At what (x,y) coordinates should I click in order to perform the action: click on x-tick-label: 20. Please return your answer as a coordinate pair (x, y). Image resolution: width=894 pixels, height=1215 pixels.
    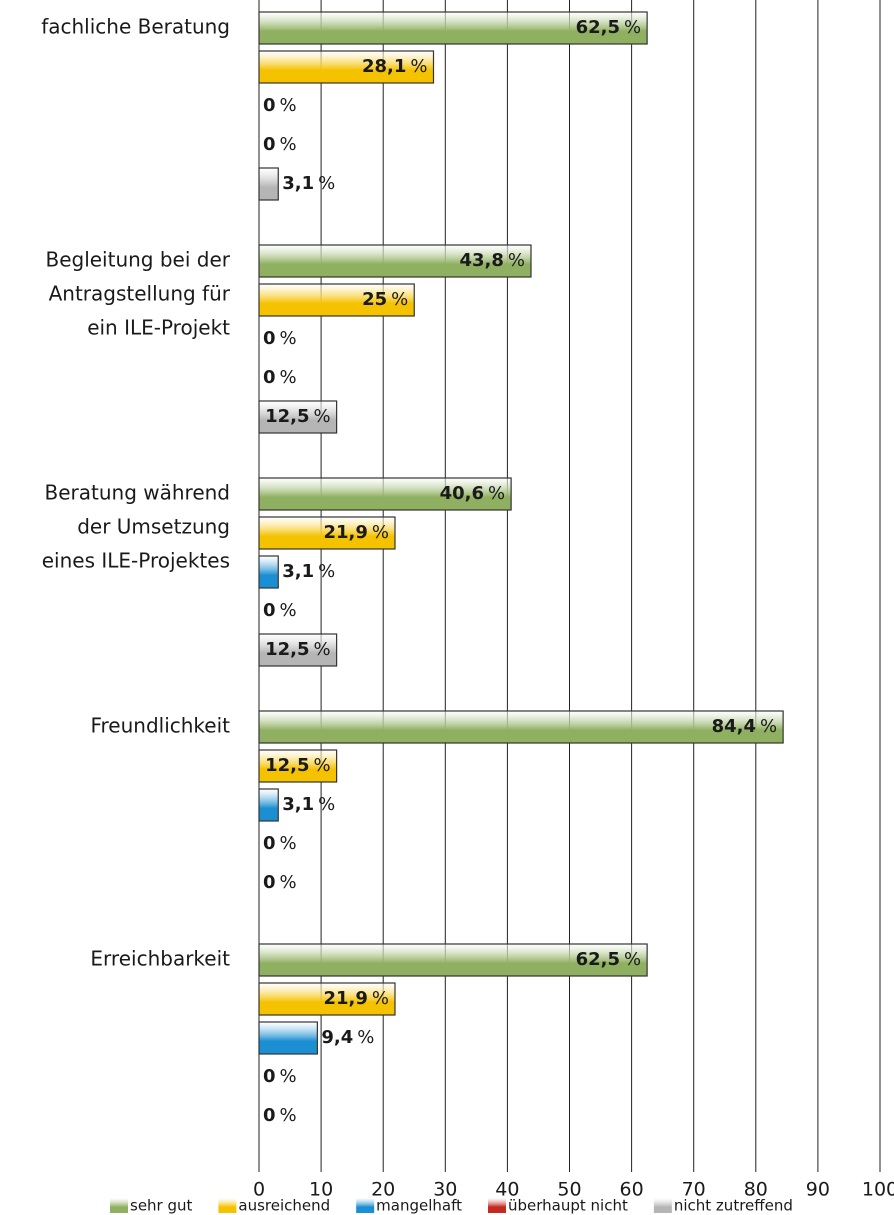
    Looking at the image, I should click on (383, 1190).